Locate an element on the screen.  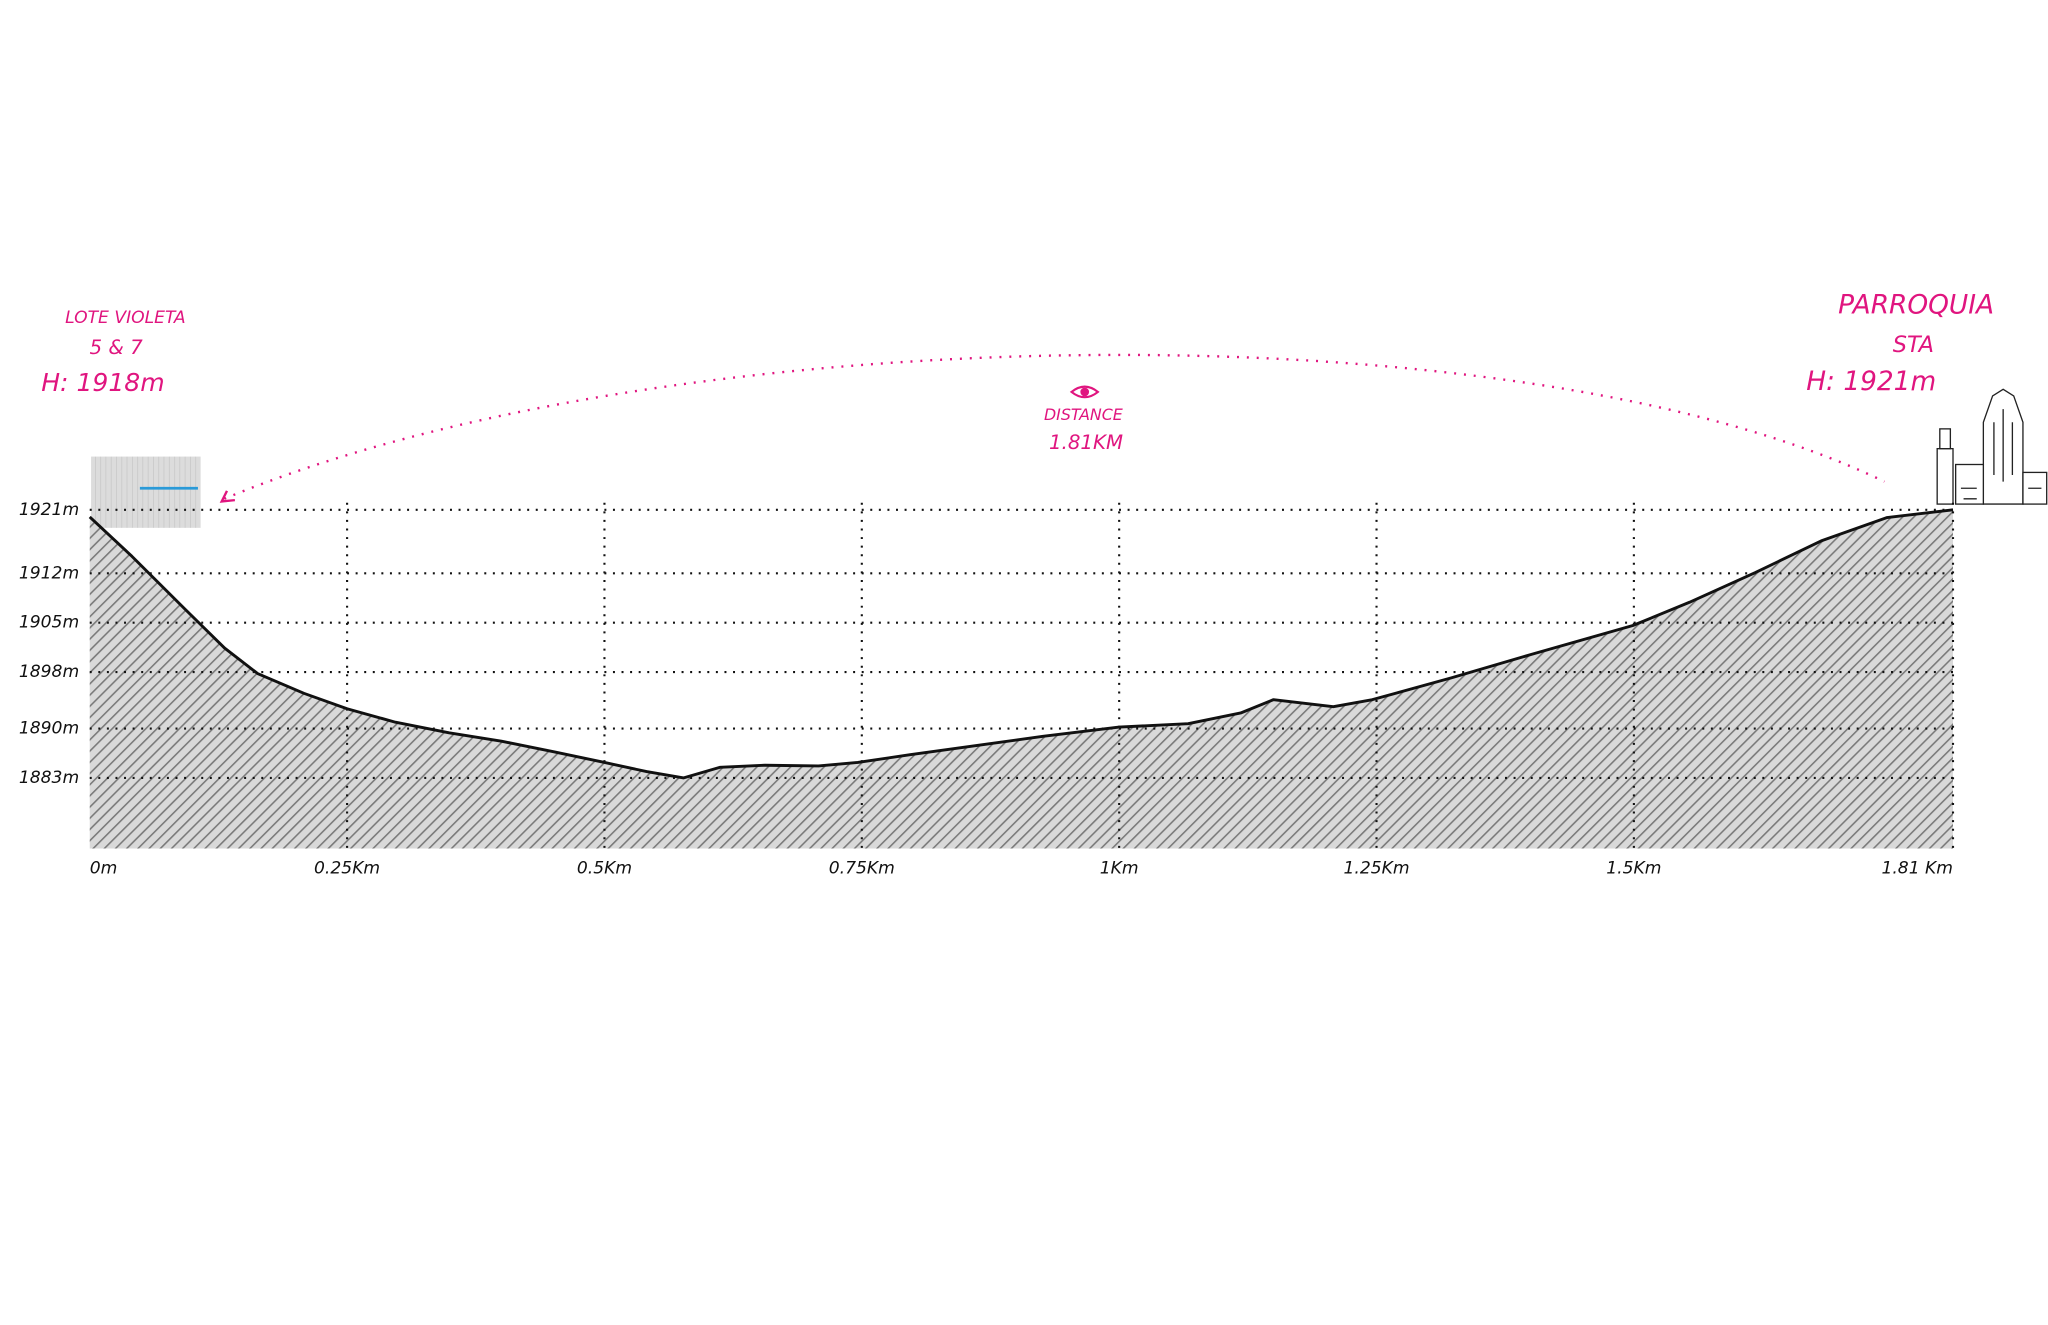
end-label: STA is located at coordinates (1913, 345).